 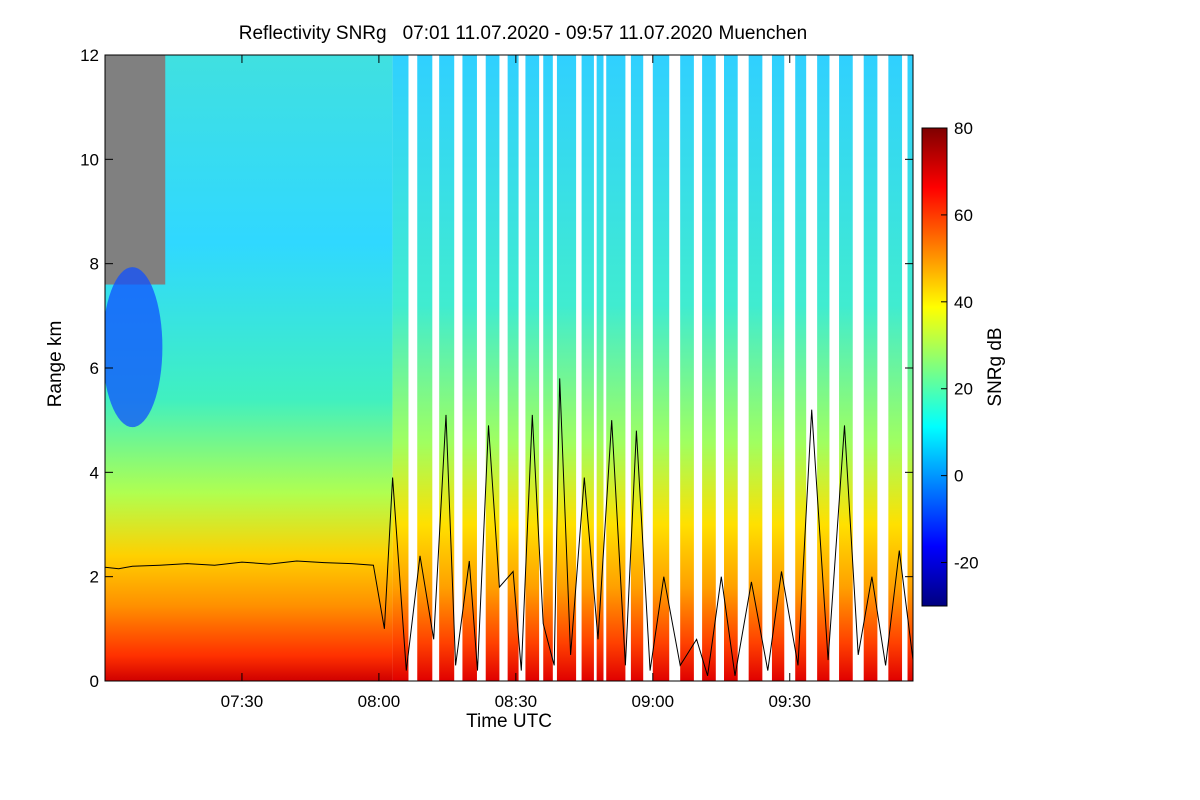 I want to click on y-tick-label: 12, so click(x=89, y=55).